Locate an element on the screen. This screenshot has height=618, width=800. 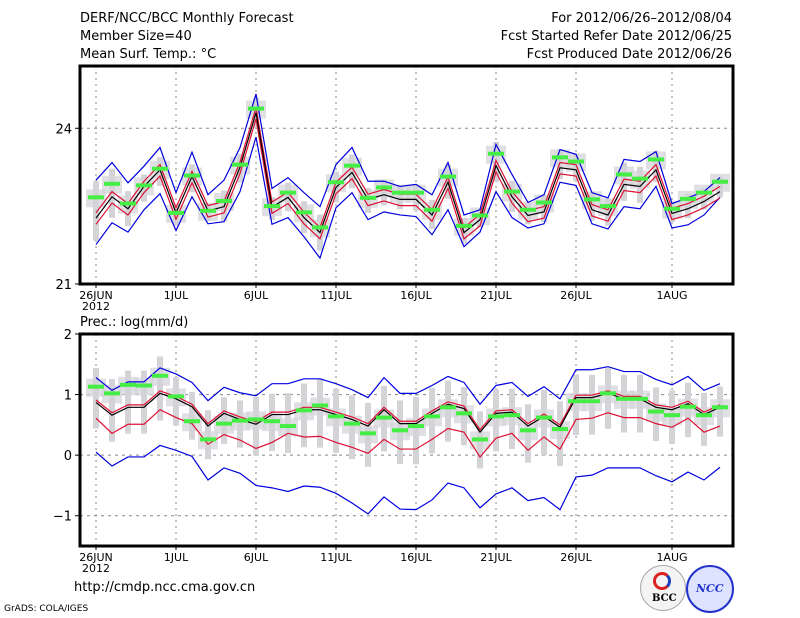
produced-date: Fcst Produced Date 2012/06/26 is located at coordinates (629, 54).